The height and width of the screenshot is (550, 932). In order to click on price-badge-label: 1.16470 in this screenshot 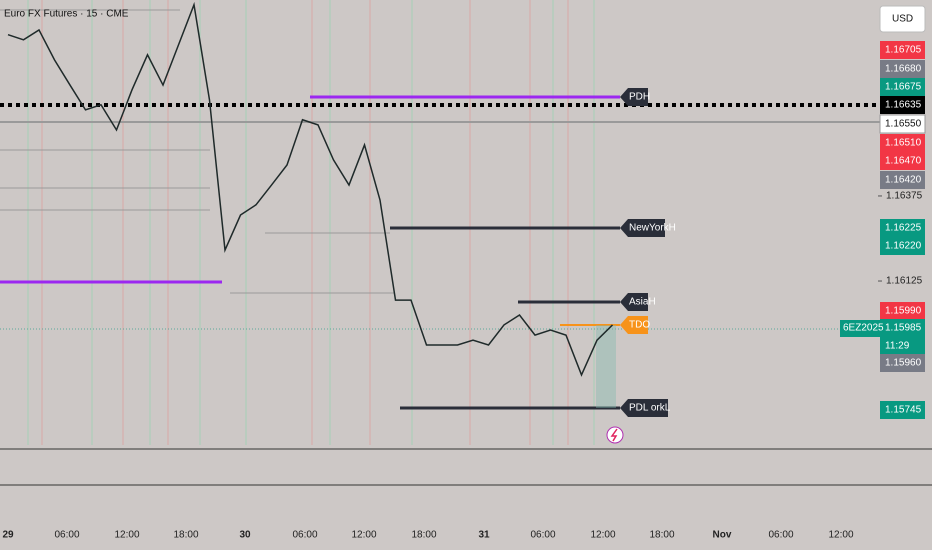, I will do `click(903, 161)`.